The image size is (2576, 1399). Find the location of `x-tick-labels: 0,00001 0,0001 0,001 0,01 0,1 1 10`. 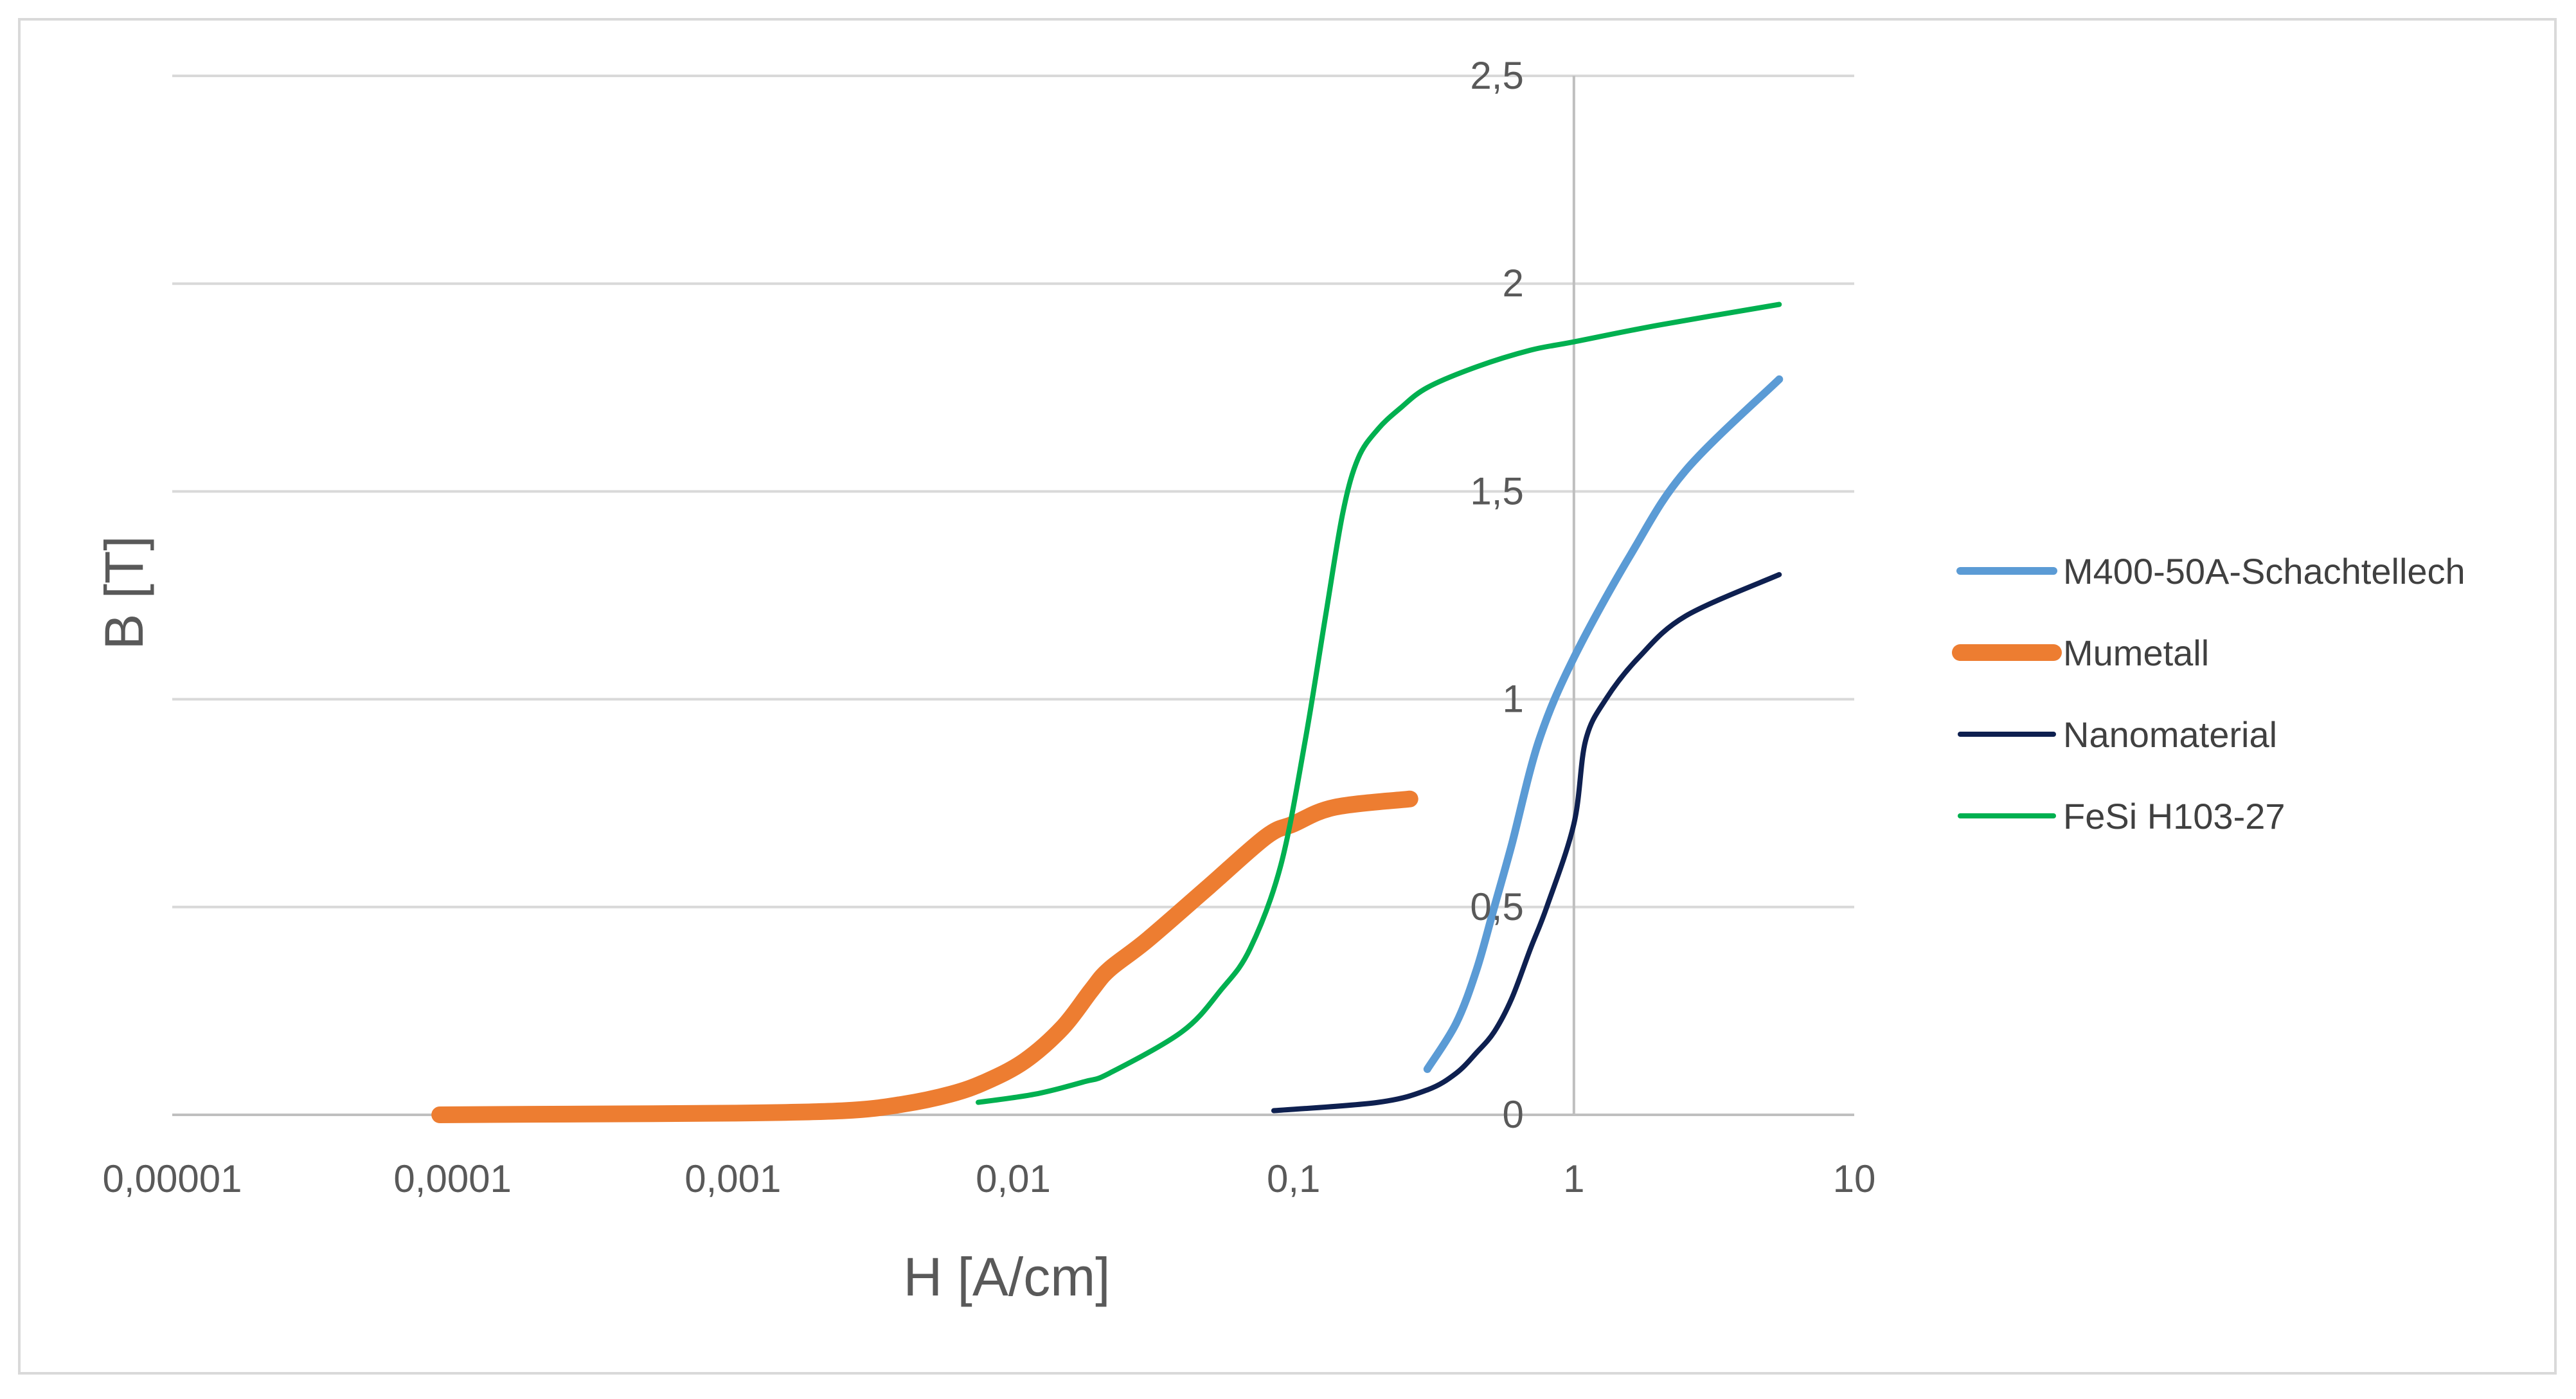

x-tick-labels: 0,00001 0,0001 0,001 0,01 0,1 1 10 is located at coordinates (989, 1178).